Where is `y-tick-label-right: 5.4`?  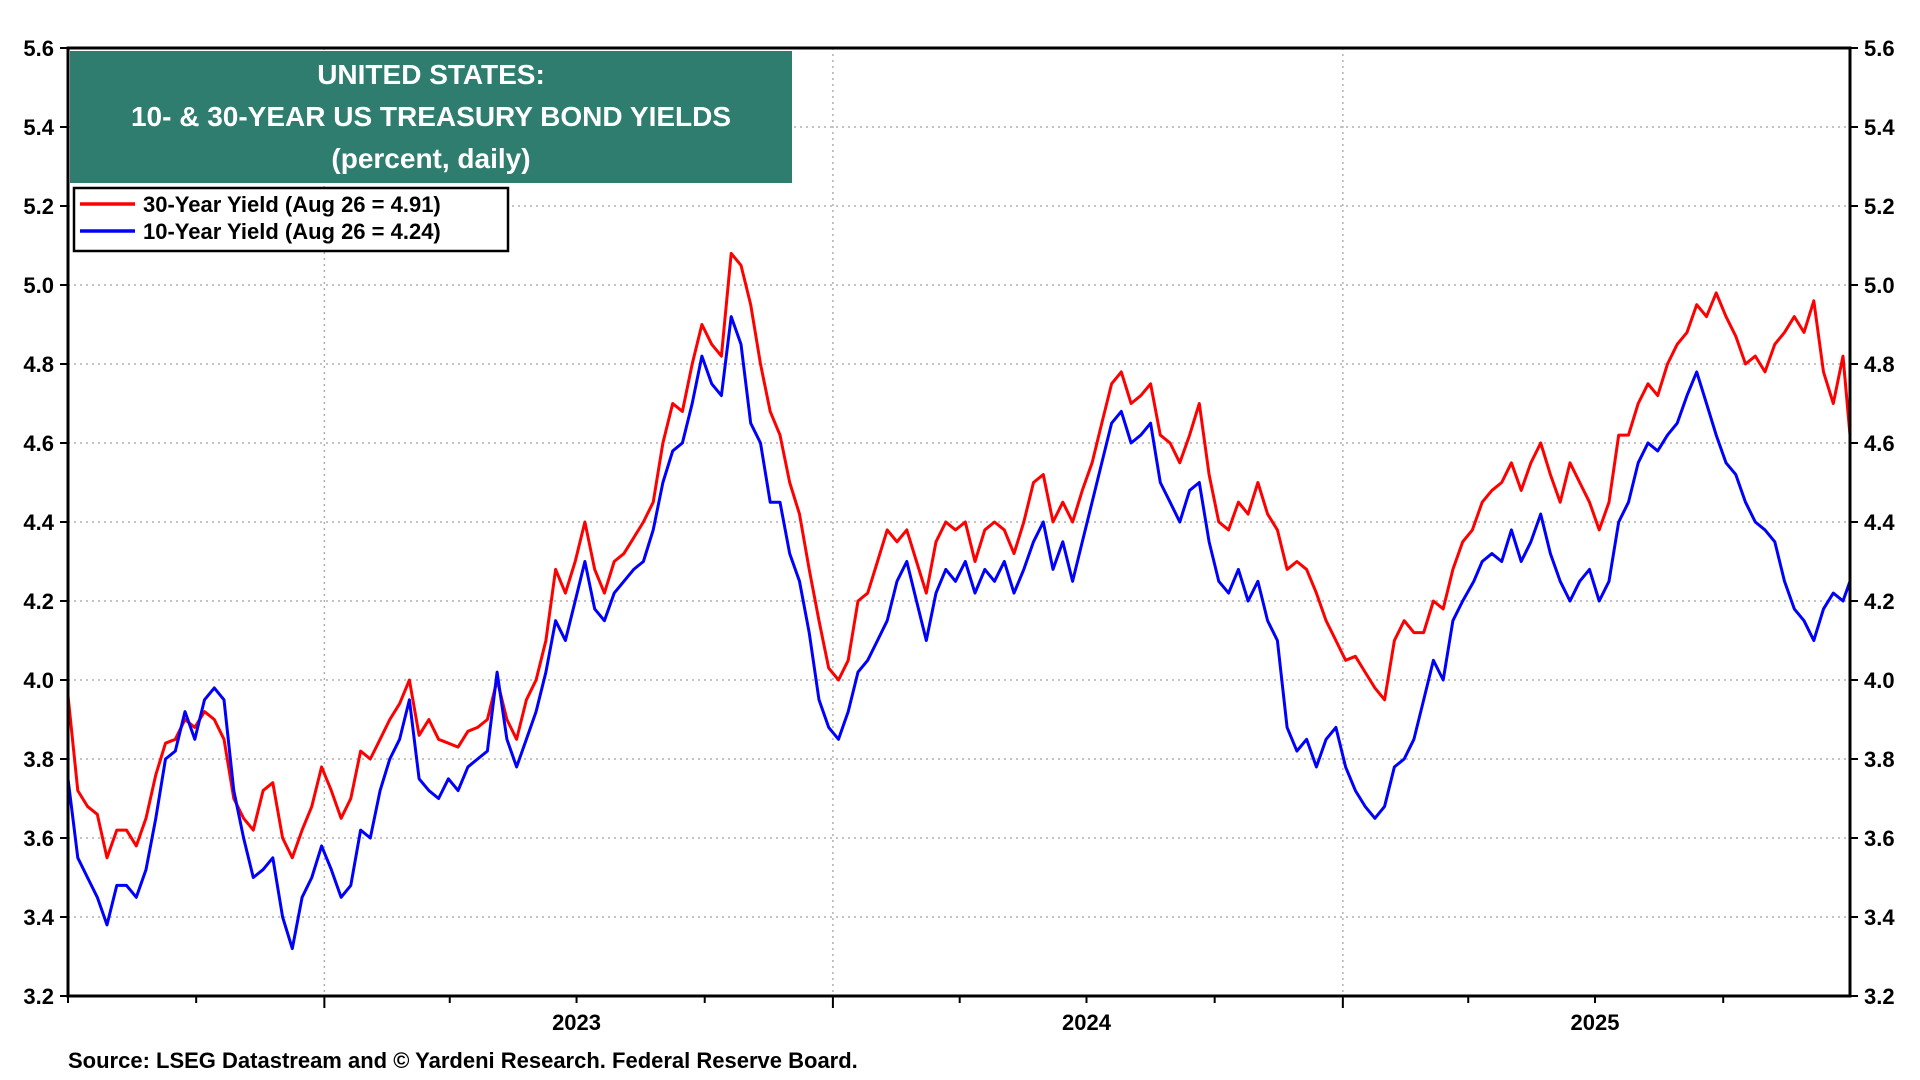
y-tick-label-right: 5.4 is located at coordinates (1879, 127).